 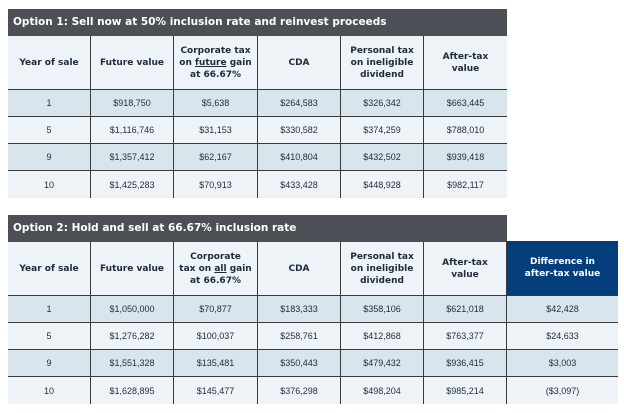 I want to click on header-after-tax-value: After-tax value, so click(x=465, y=63).